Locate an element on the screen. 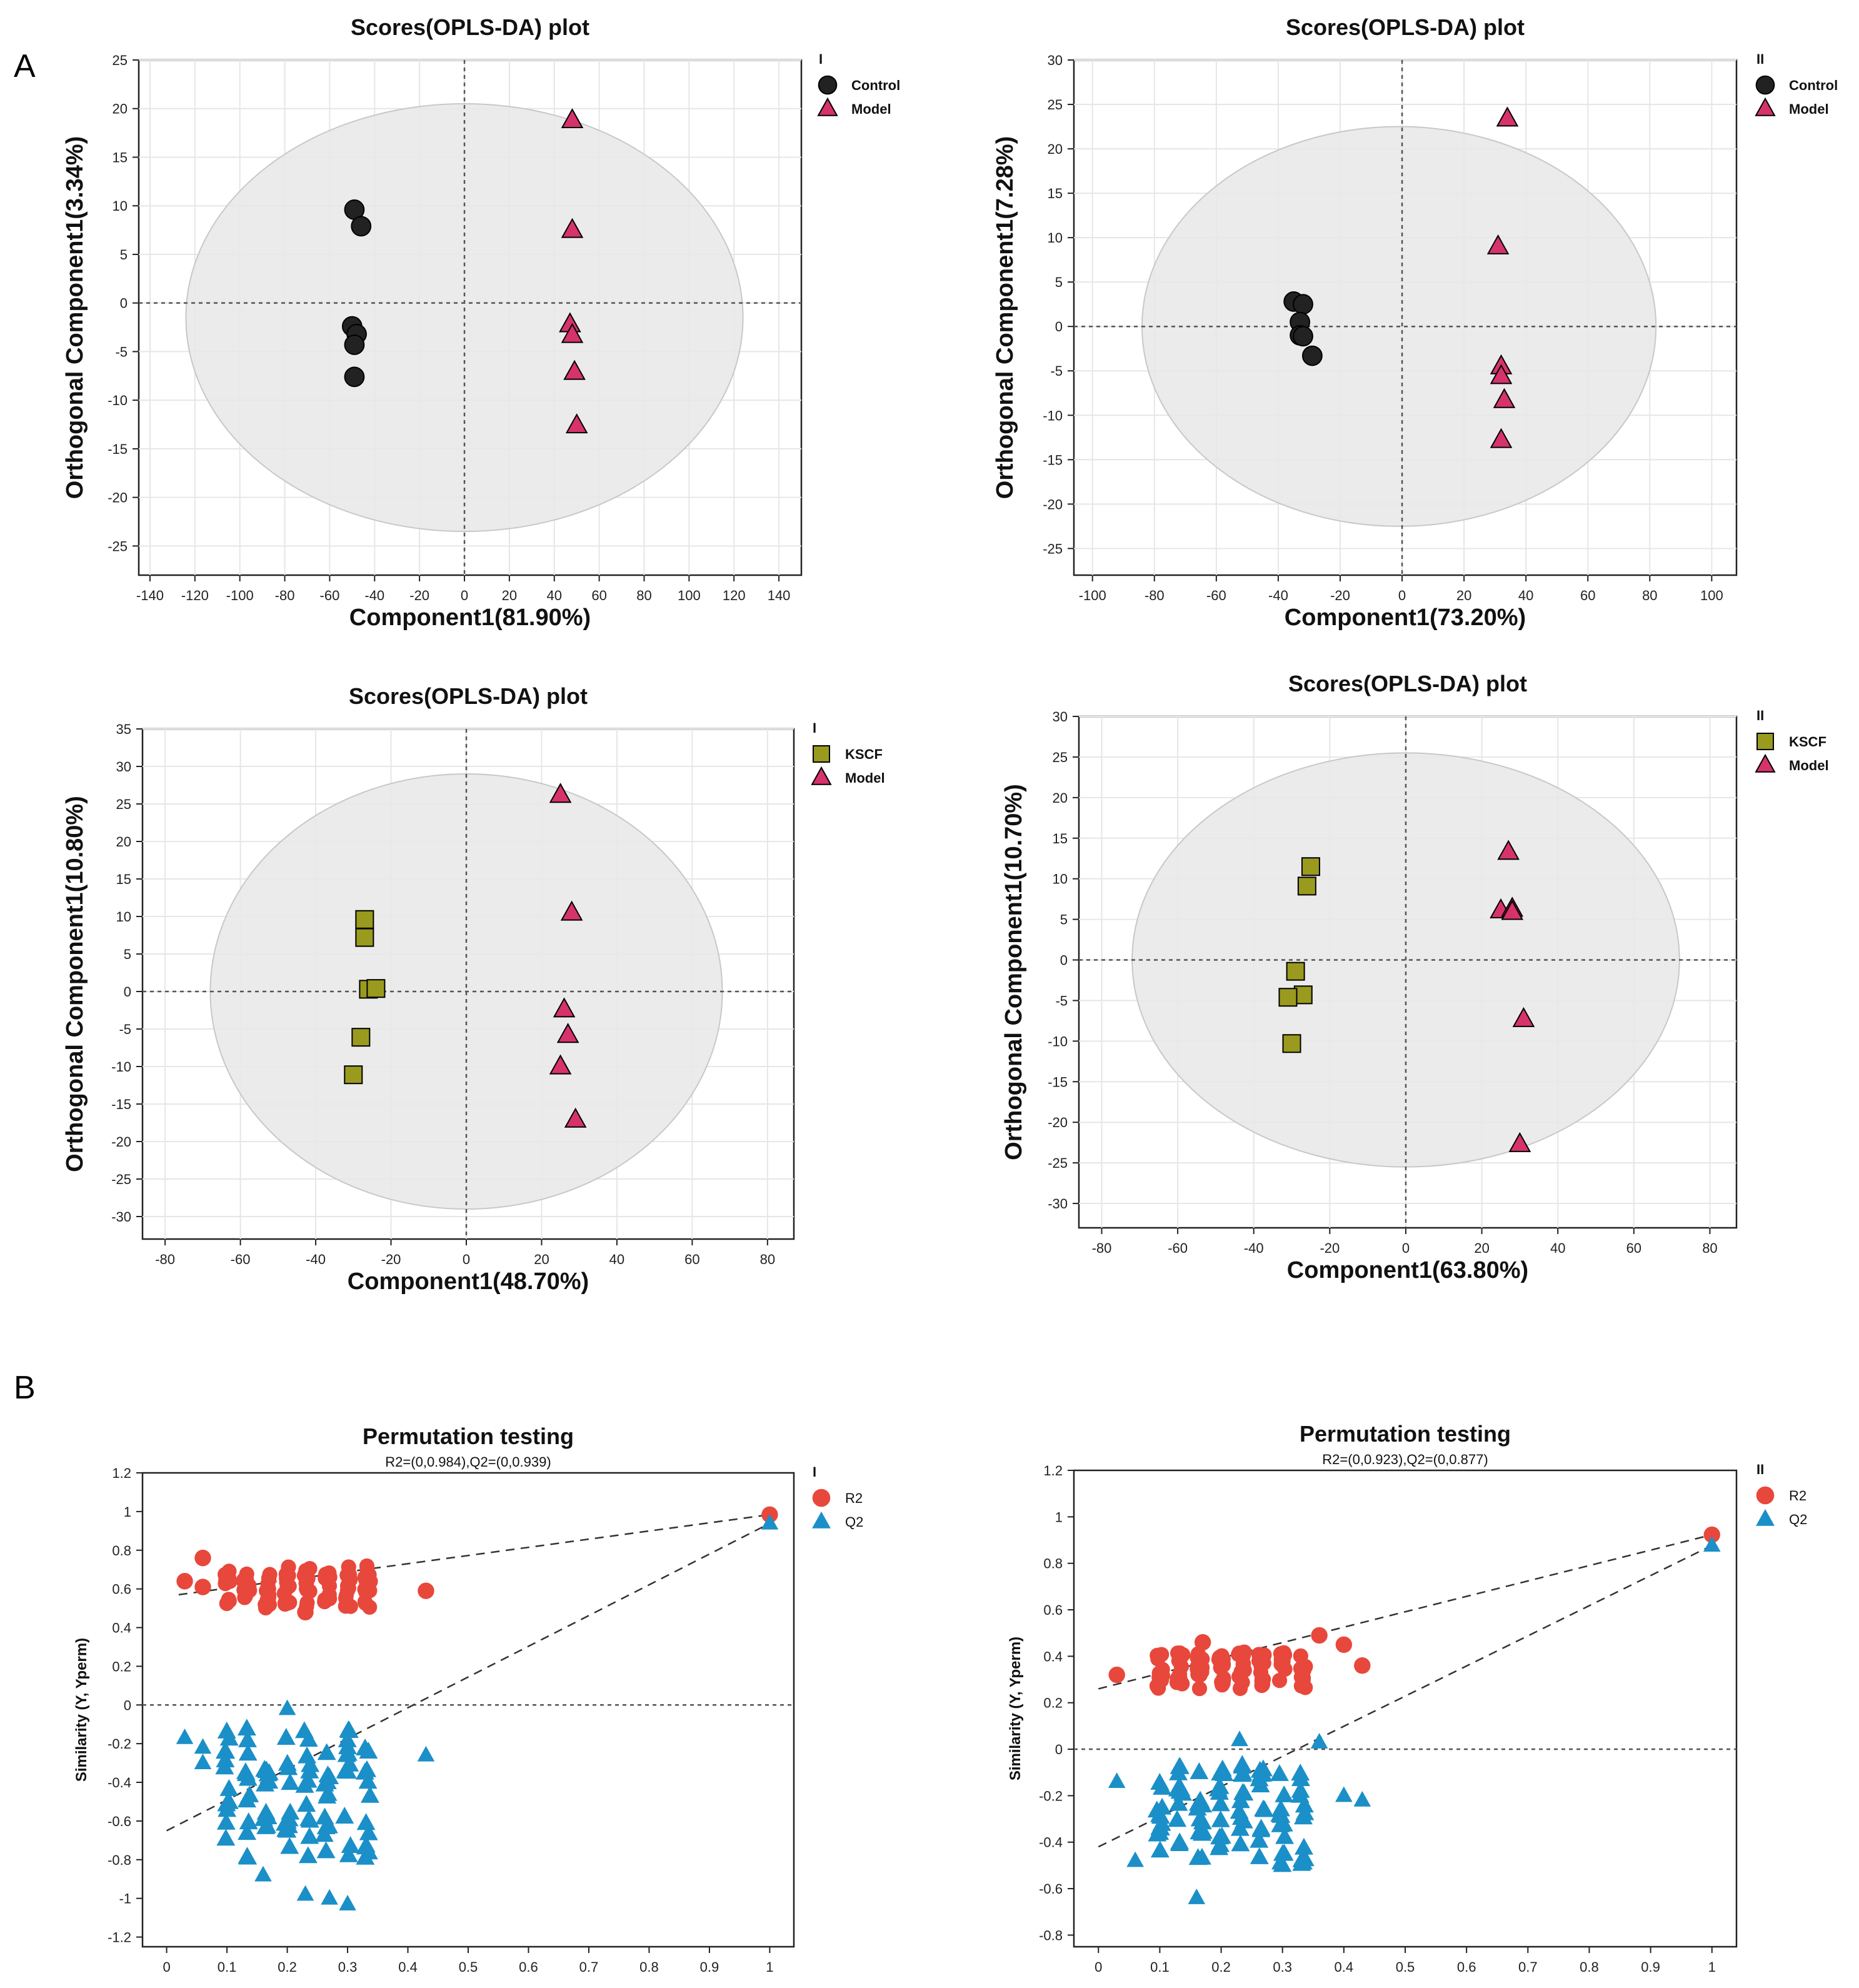  x-axis-label: Component1(81.90%) is located at coordinates (470, 618).